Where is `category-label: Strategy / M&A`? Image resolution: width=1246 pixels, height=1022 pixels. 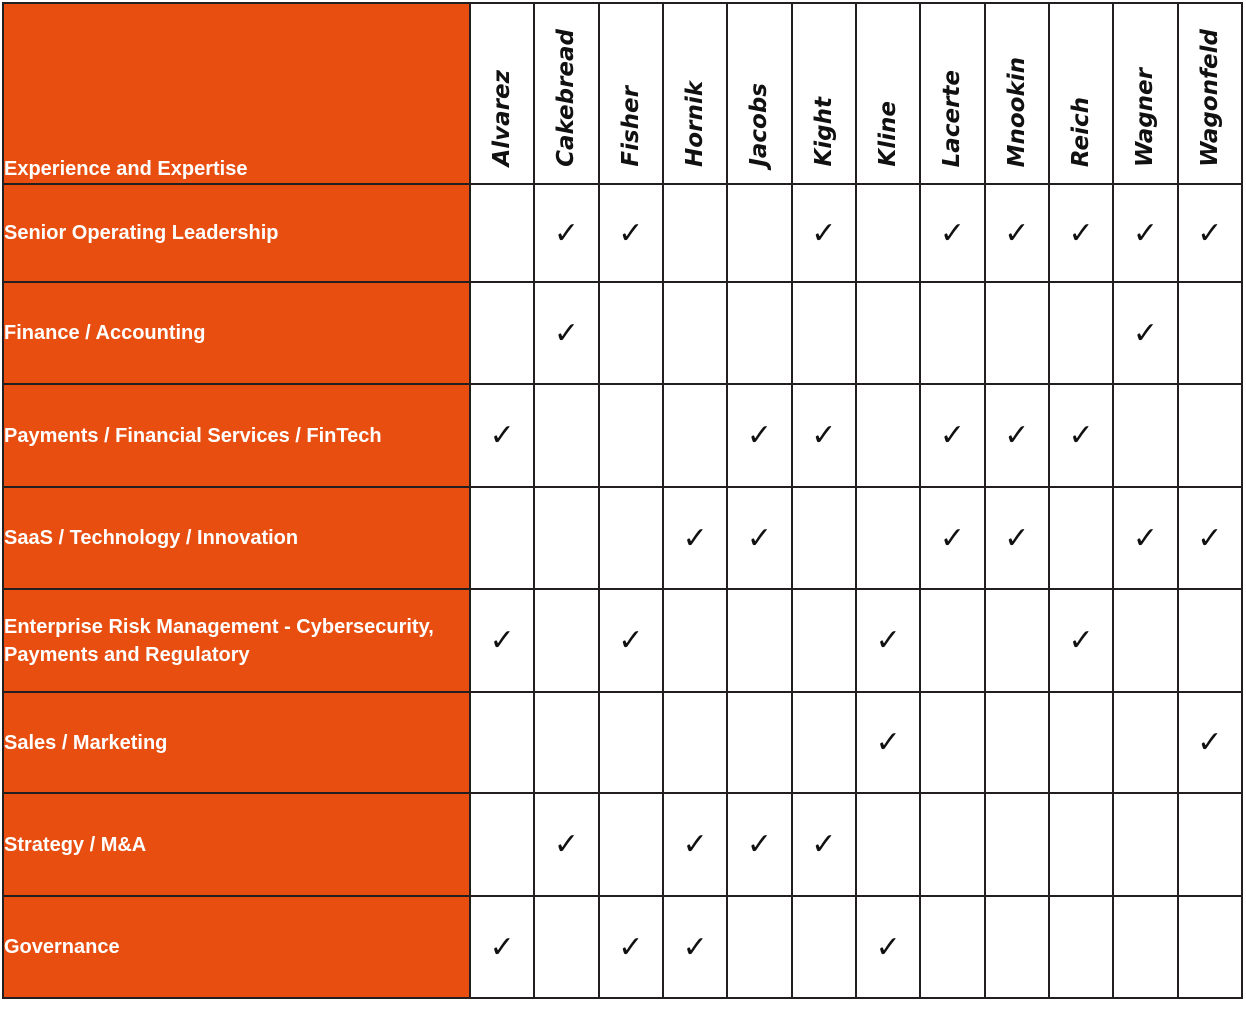
category-label: Strategy / M&A is located at coordinates (236, 844).